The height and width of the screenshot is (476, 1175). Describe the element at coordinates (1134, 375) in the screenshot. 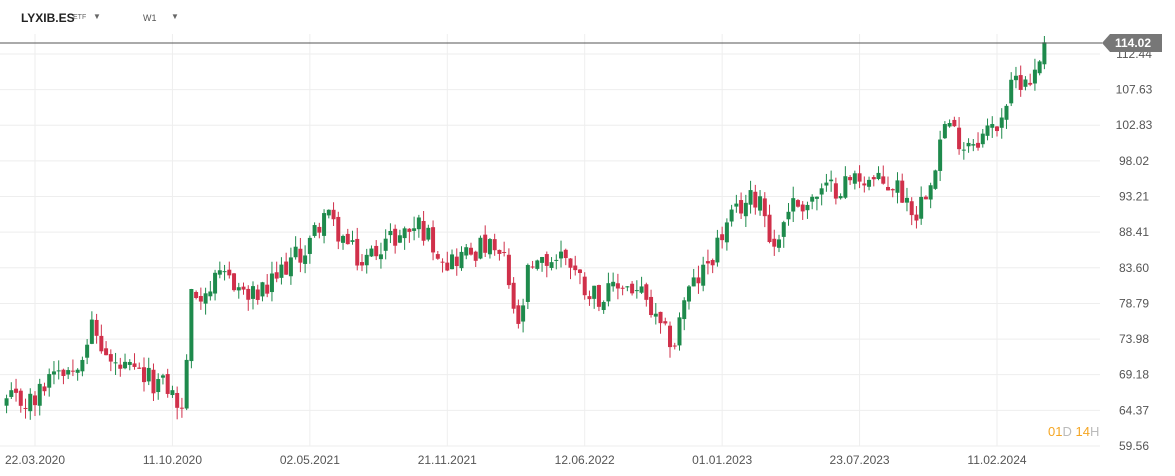

I see `y-tick-label: 69.18` at that location.